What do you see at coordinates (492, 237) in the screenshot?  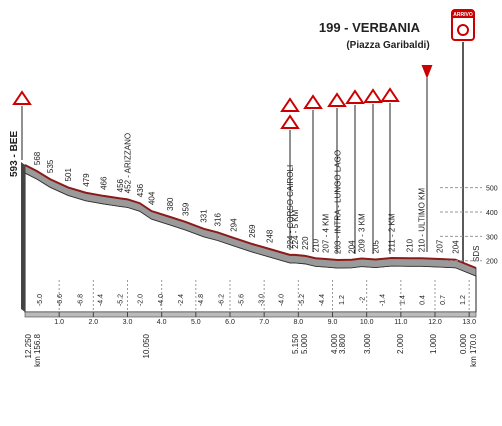 I see `y-tick-label: 300` at bounding box center [492, 237].